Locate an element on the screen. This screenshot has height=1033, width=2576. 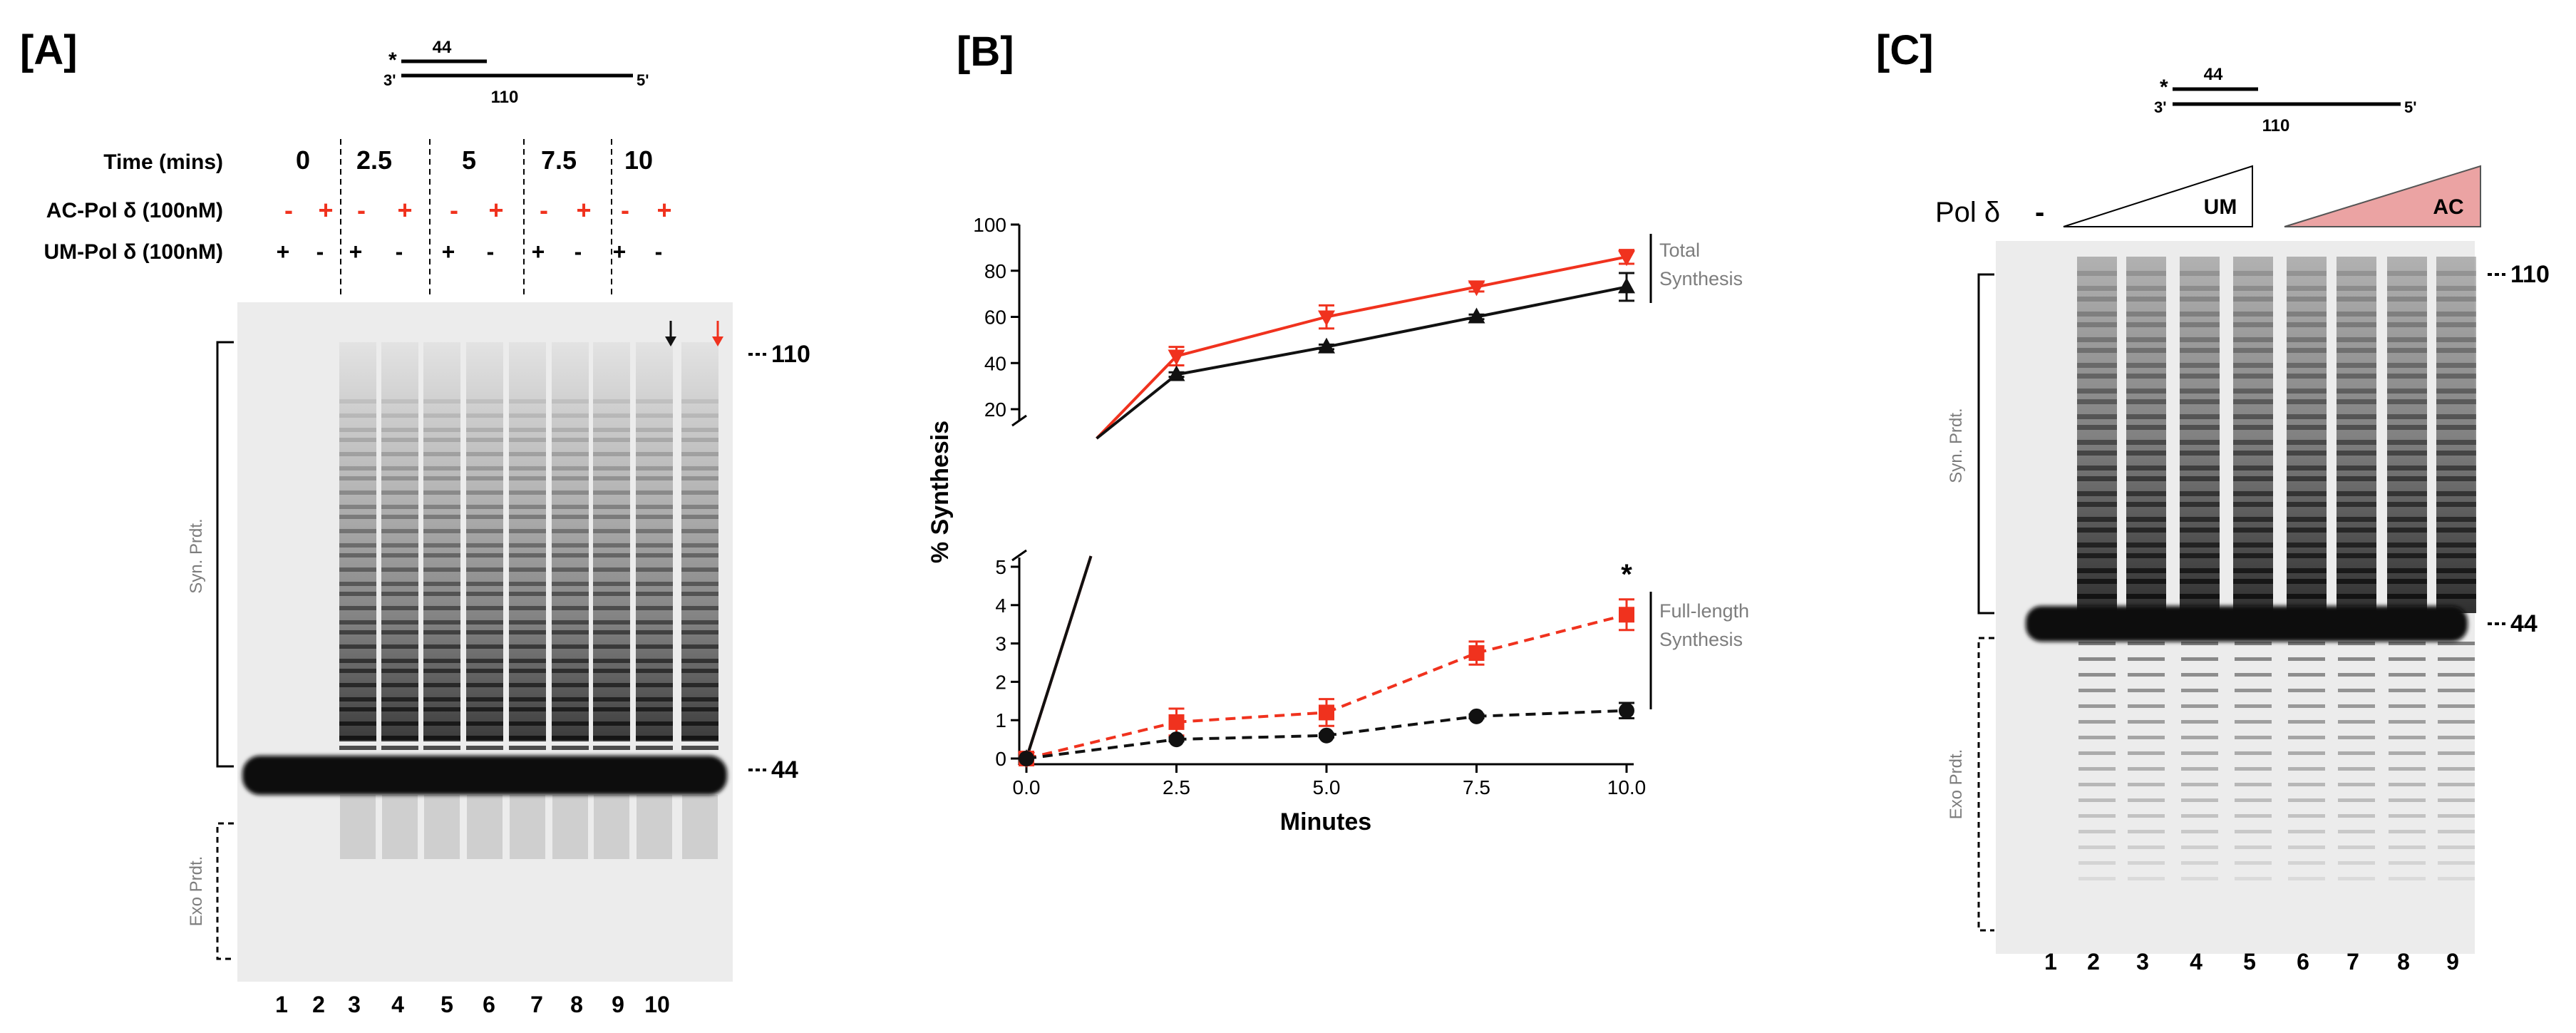
annotation-total-synthesis: Synthesis is located at coordinates (1701, 278).